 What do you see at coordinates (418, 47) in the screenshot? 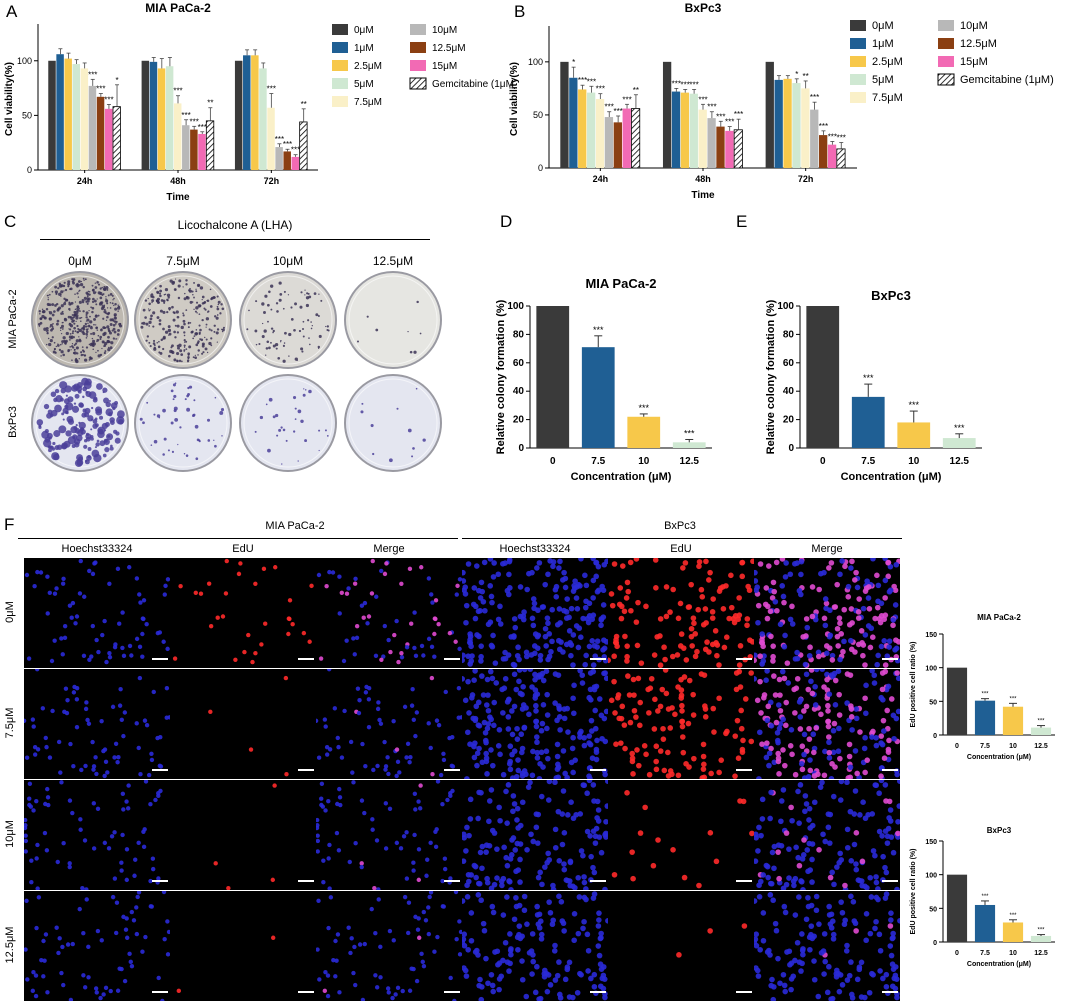
I see `legend-swatch` at bounding box center [418, 47].